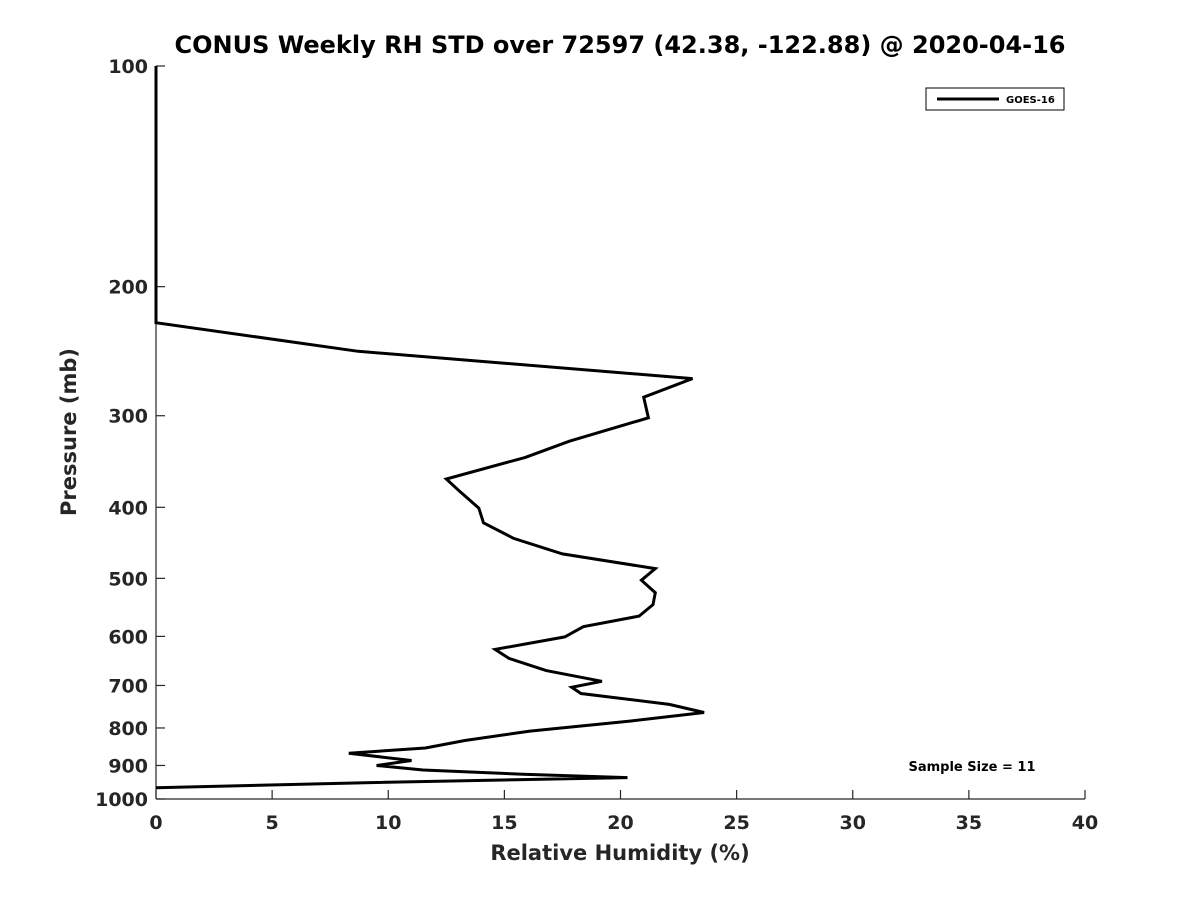 Image resolution: width=1200 pixels, height=900 pixels. I want to click on x-tick-label: 35, so click(969, 823).